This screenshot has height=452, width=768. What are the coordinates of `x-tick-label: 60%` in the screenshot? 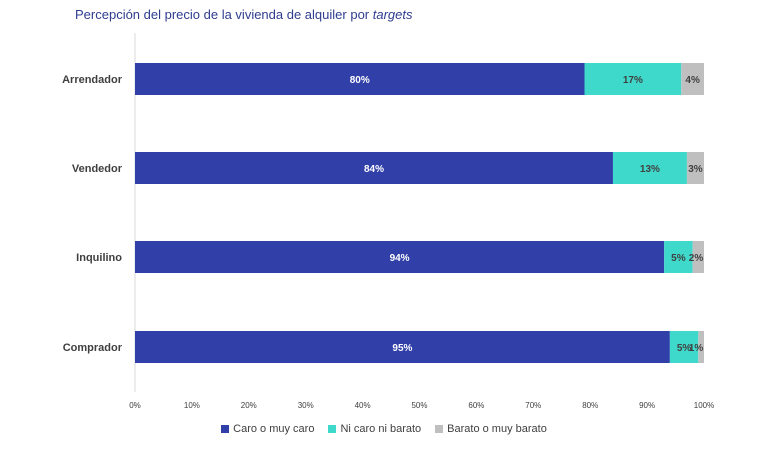 It's located at (476, 405).